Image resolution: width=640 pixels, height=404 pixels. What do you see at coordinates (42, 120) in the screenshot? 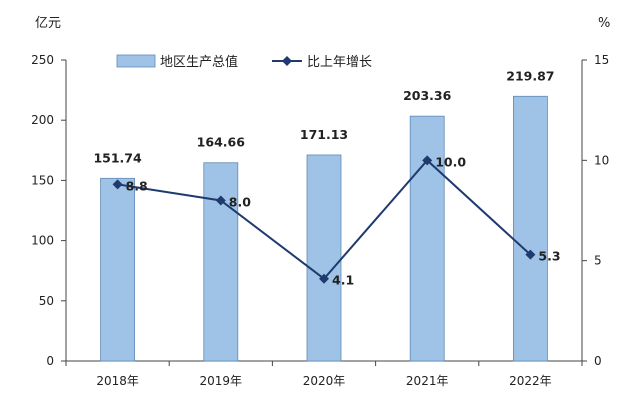
I see `y-left-tick-label: 200` at bounding box center [42, 120].